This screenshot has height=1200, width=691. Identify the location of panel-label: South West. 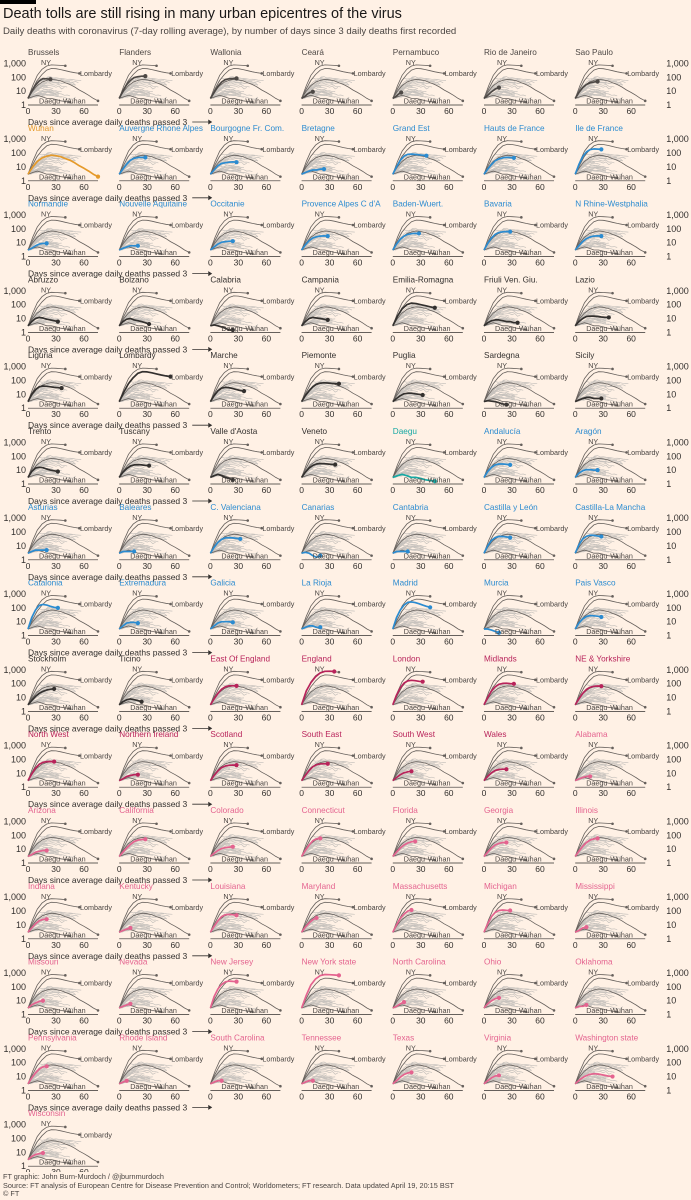
(414, 734).